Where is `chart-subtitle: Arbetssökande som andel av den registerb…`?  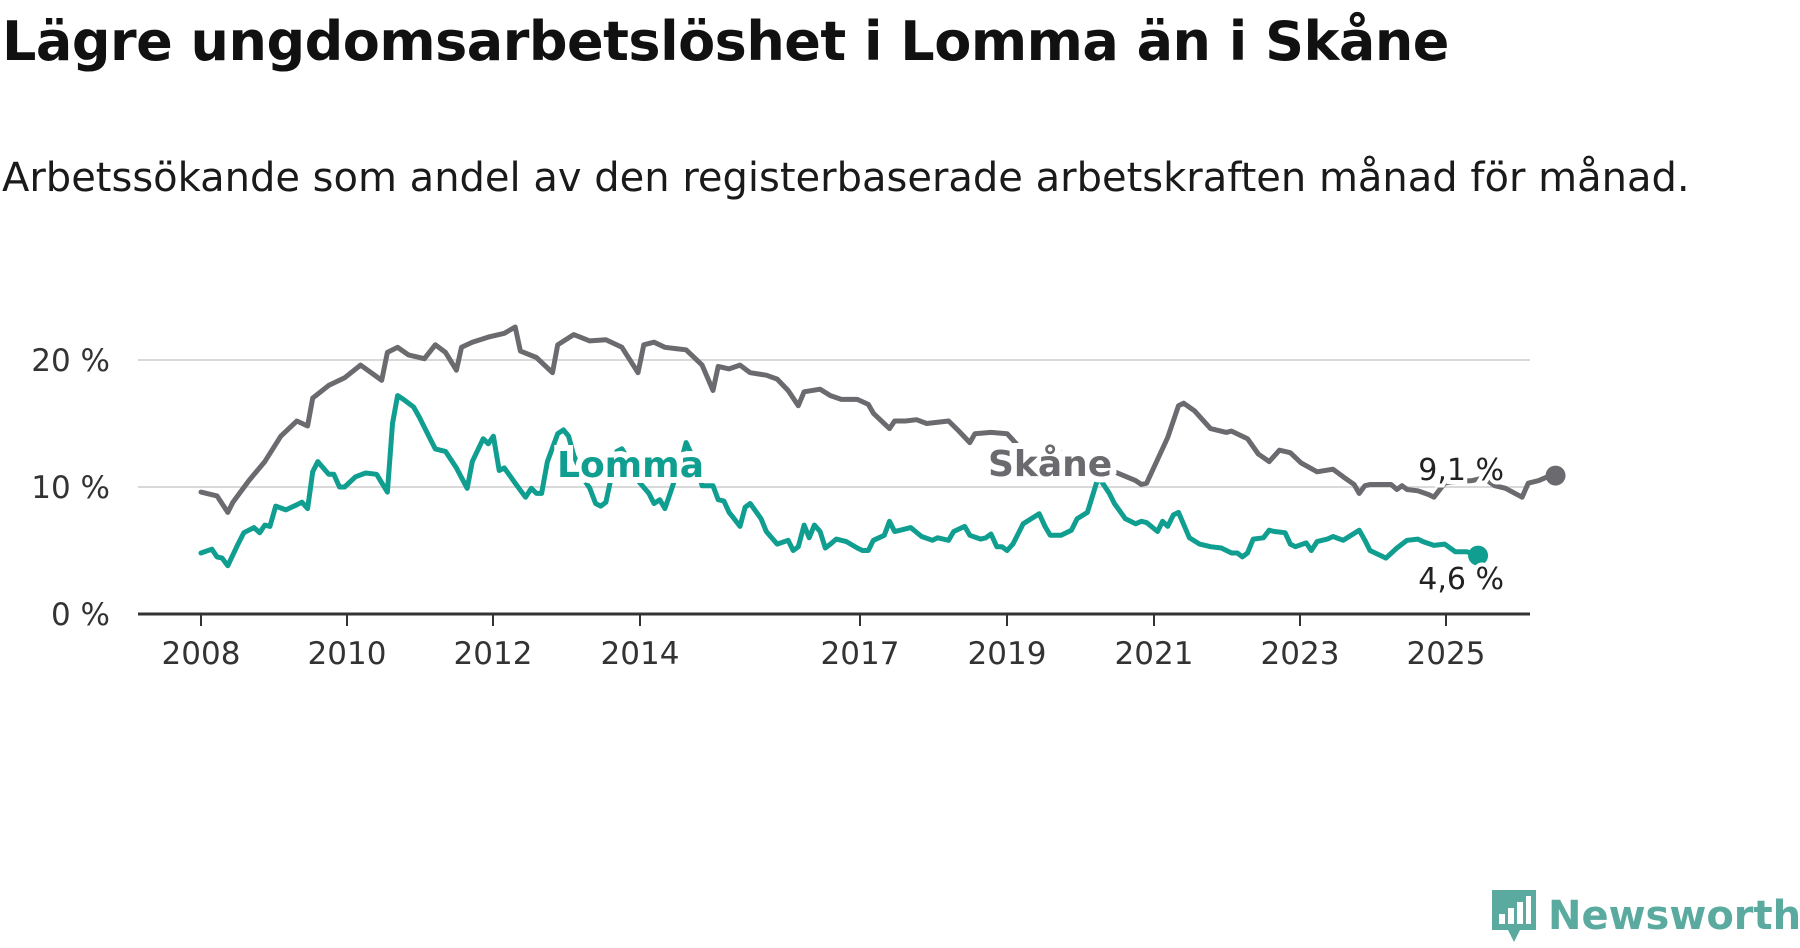
chart-subtitle: Arbetssökande som andel av den registerb… is located at coordinates (846, 178).